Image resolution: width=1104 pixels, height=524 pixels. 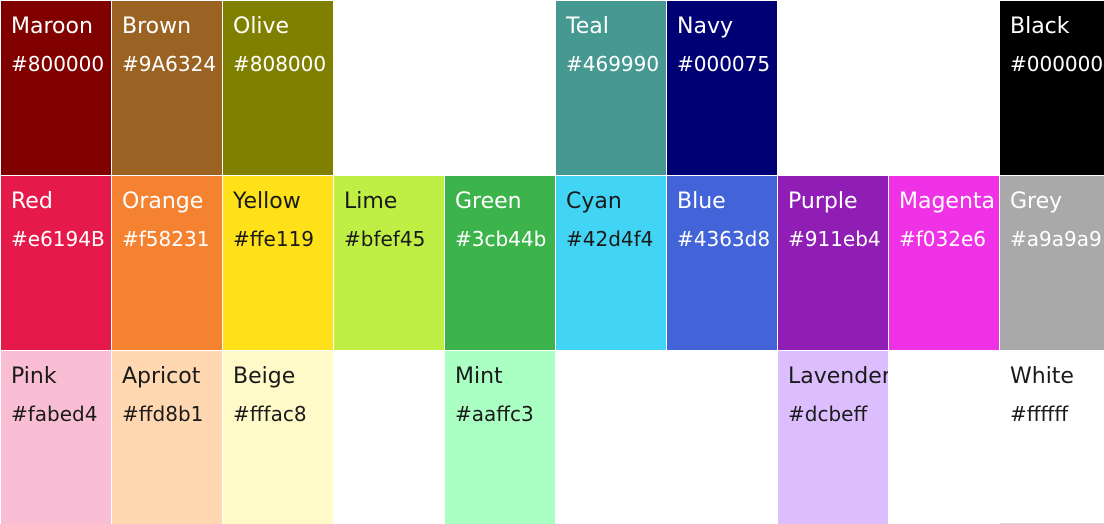 I want to click on swatch-hex-code: #fffac8, so click(x=270, y=414).